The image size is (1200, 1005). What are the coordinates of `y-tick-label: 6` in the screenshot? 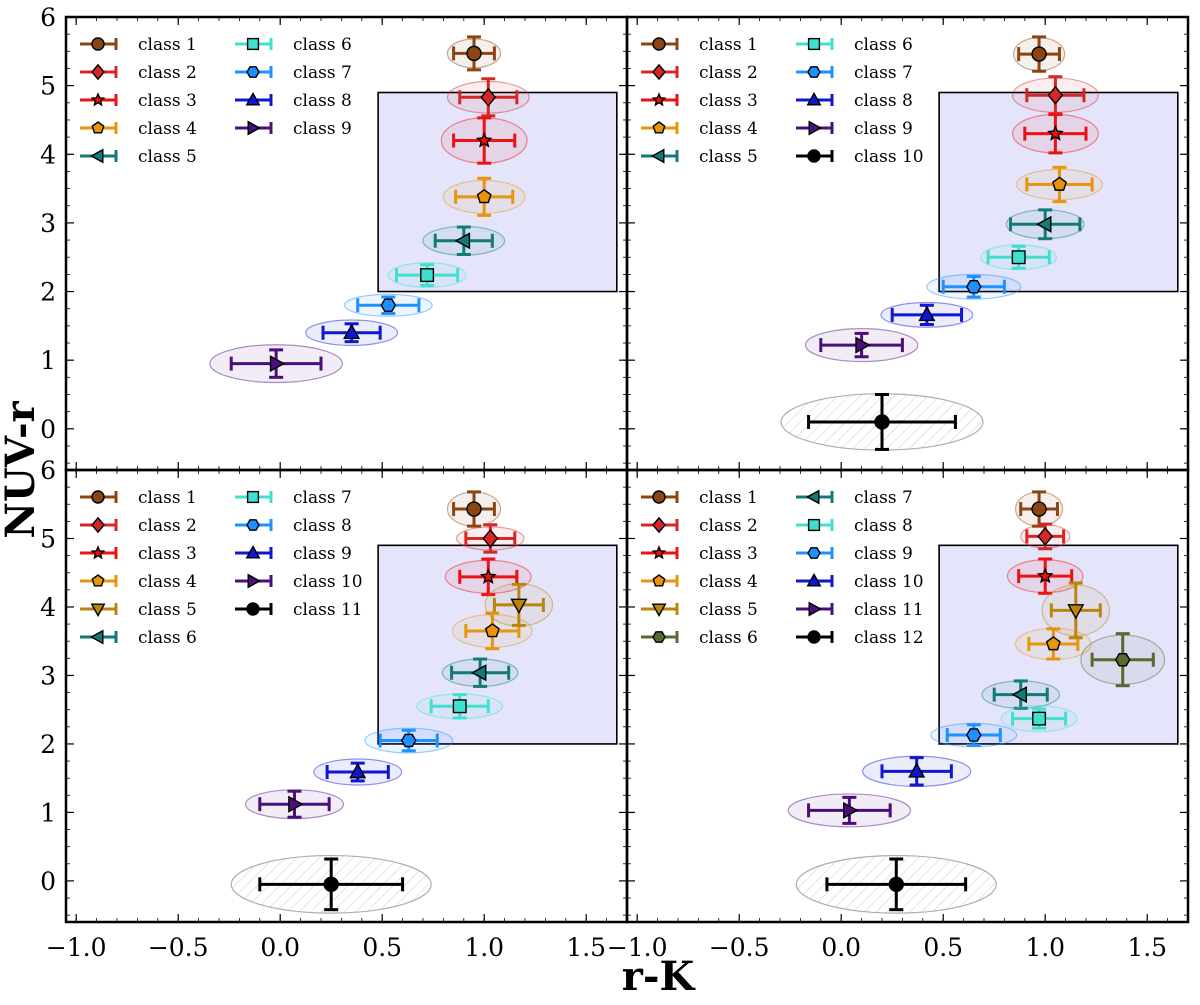 It's located at (48, 17).